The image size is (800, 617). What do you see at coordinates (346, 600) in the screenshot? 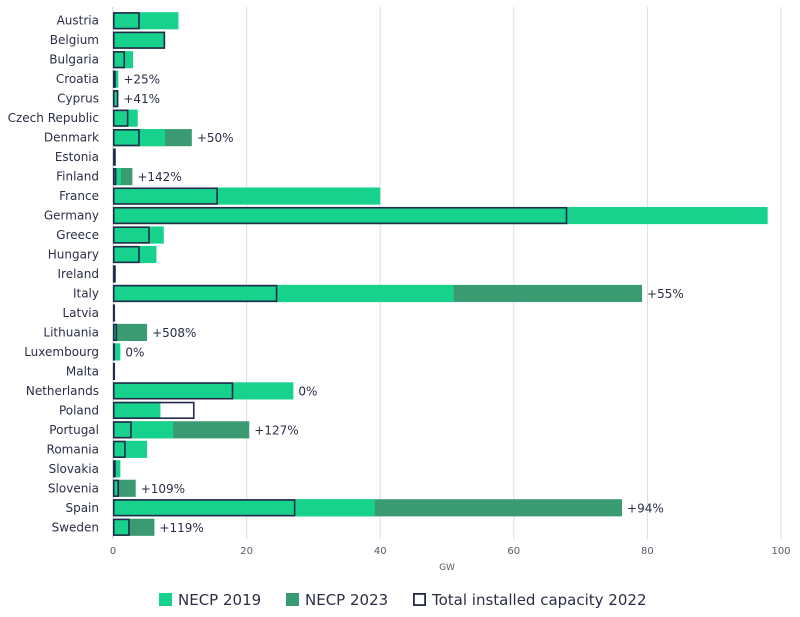
I see `legend-label: NECP 2023` at bounding box center [346, 600].